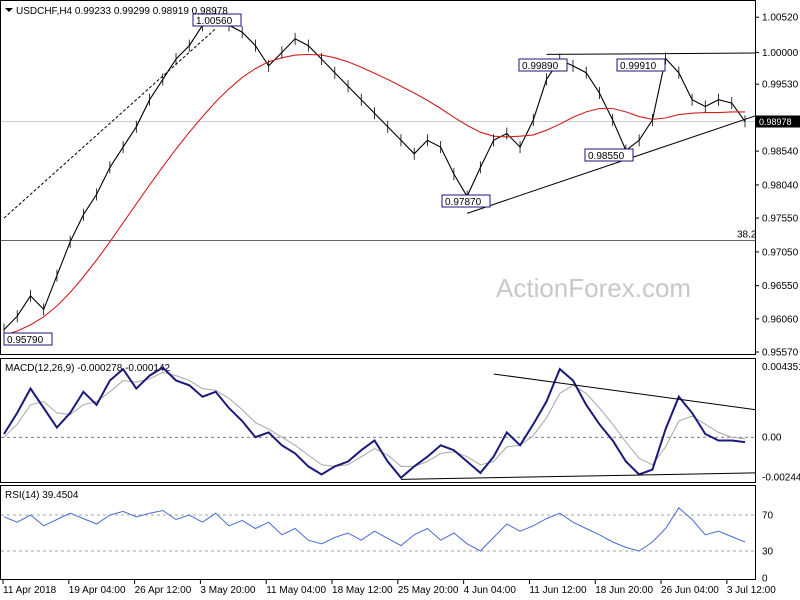 The height and width of the screenshot is (600, 800). I want to click on y-tick-label: 0.95570, so click(780, 353).